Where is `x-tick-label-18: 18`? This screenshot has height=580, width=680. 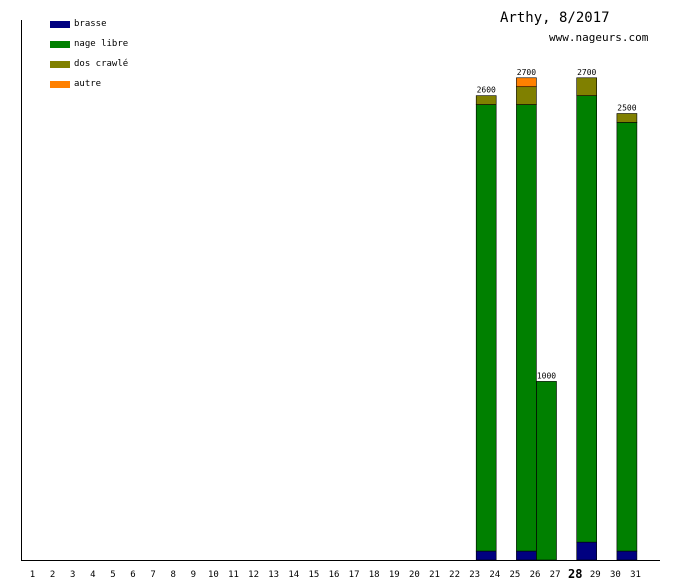 x-tick-label-18: 18 is located at coordinates (374, 575).